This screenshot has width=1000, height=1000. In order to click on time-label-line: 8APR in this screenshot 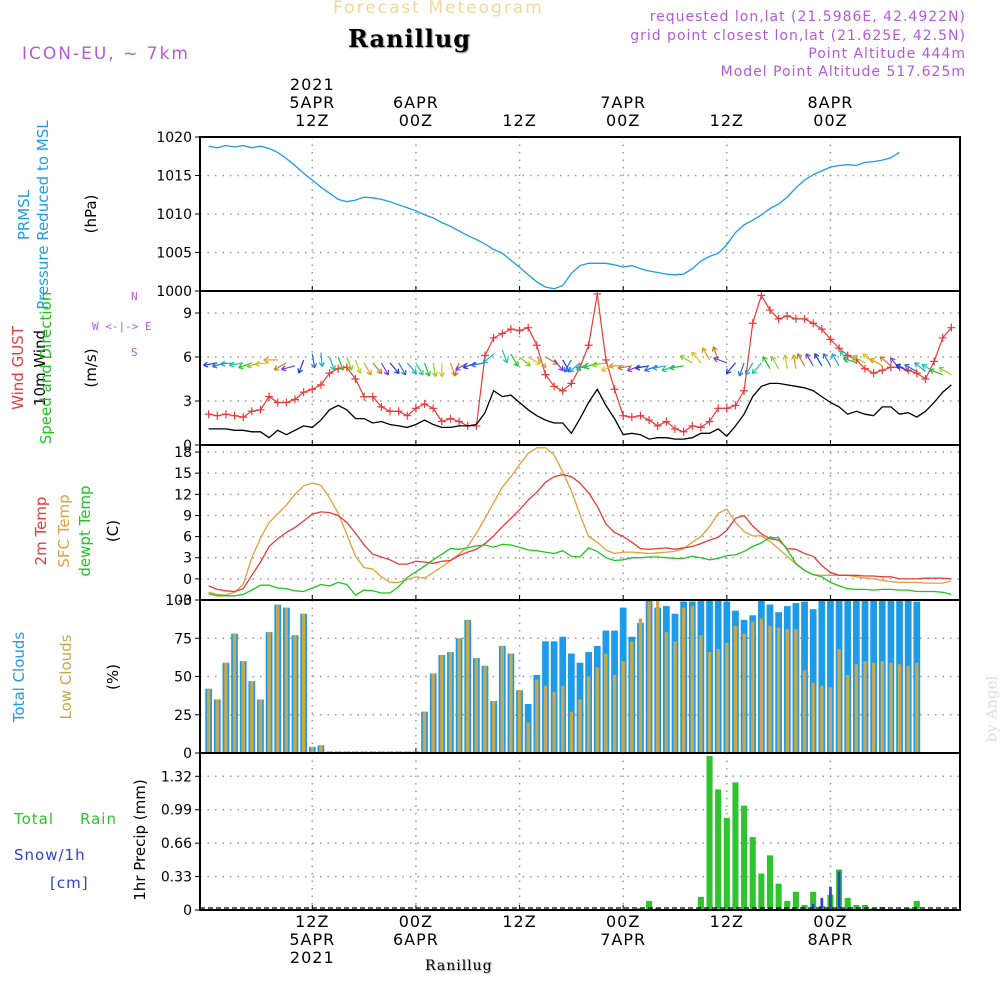, I will do `click(830, 939)`.